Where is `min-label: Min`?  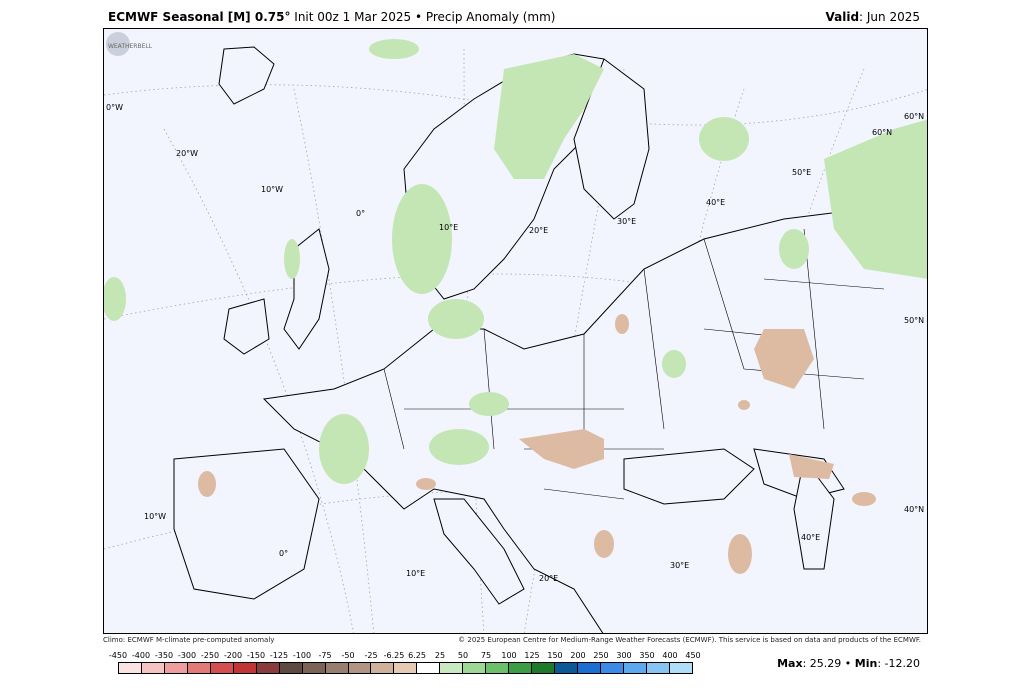 min-label: Min is located at coordinates (866, 663).